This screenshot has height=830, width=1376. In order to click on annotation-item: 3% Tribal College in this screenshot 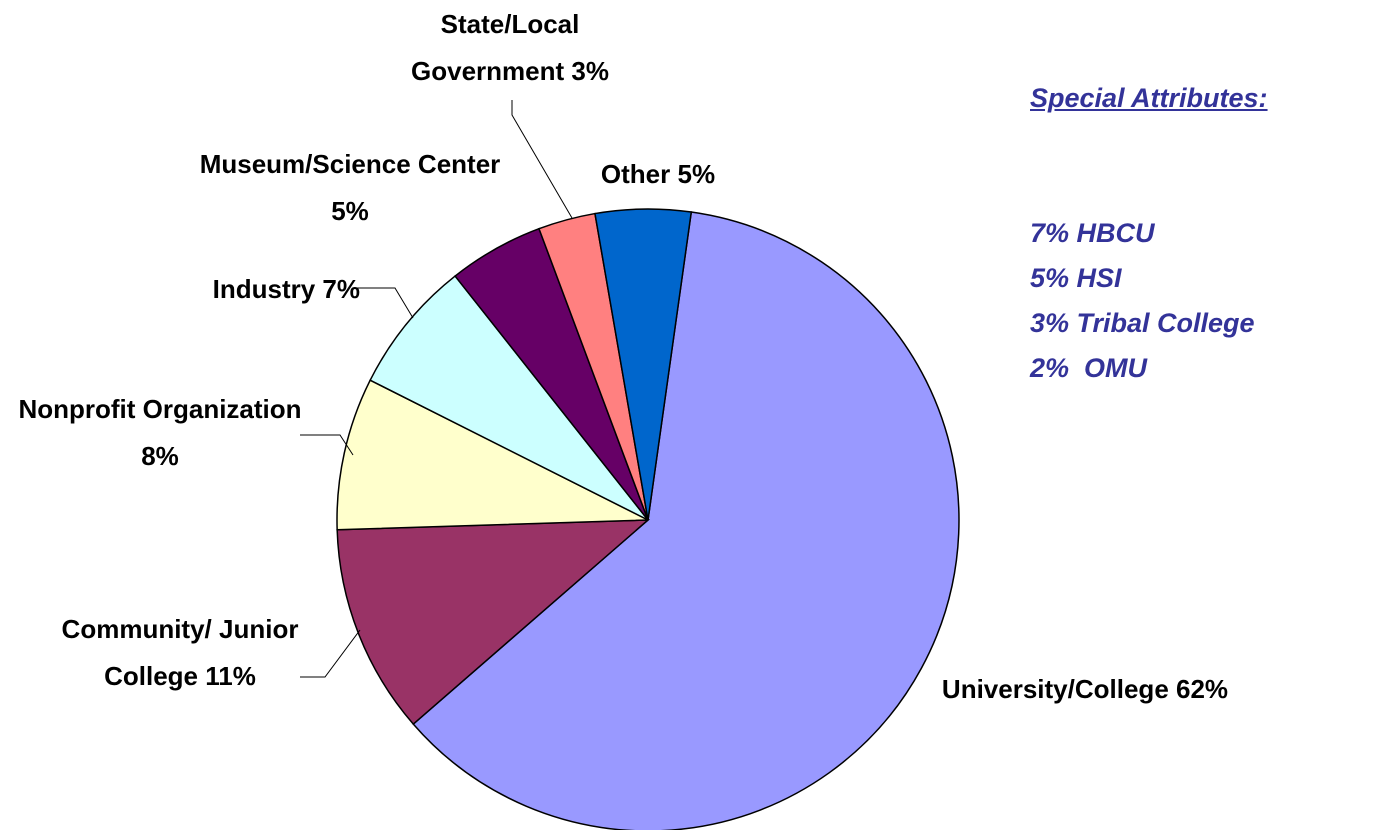, I will do `click(1142, 323)`.